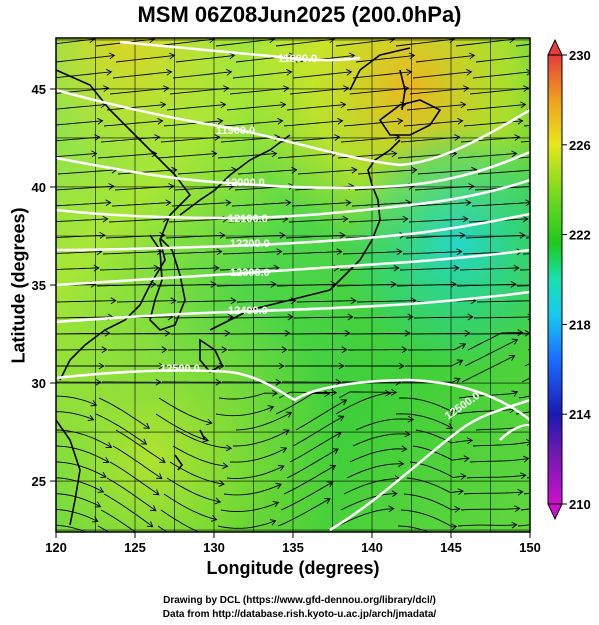  Describe the element at coordinates (180, 369) in the screenshot. I see `contour-label: 12500.0` at that location.